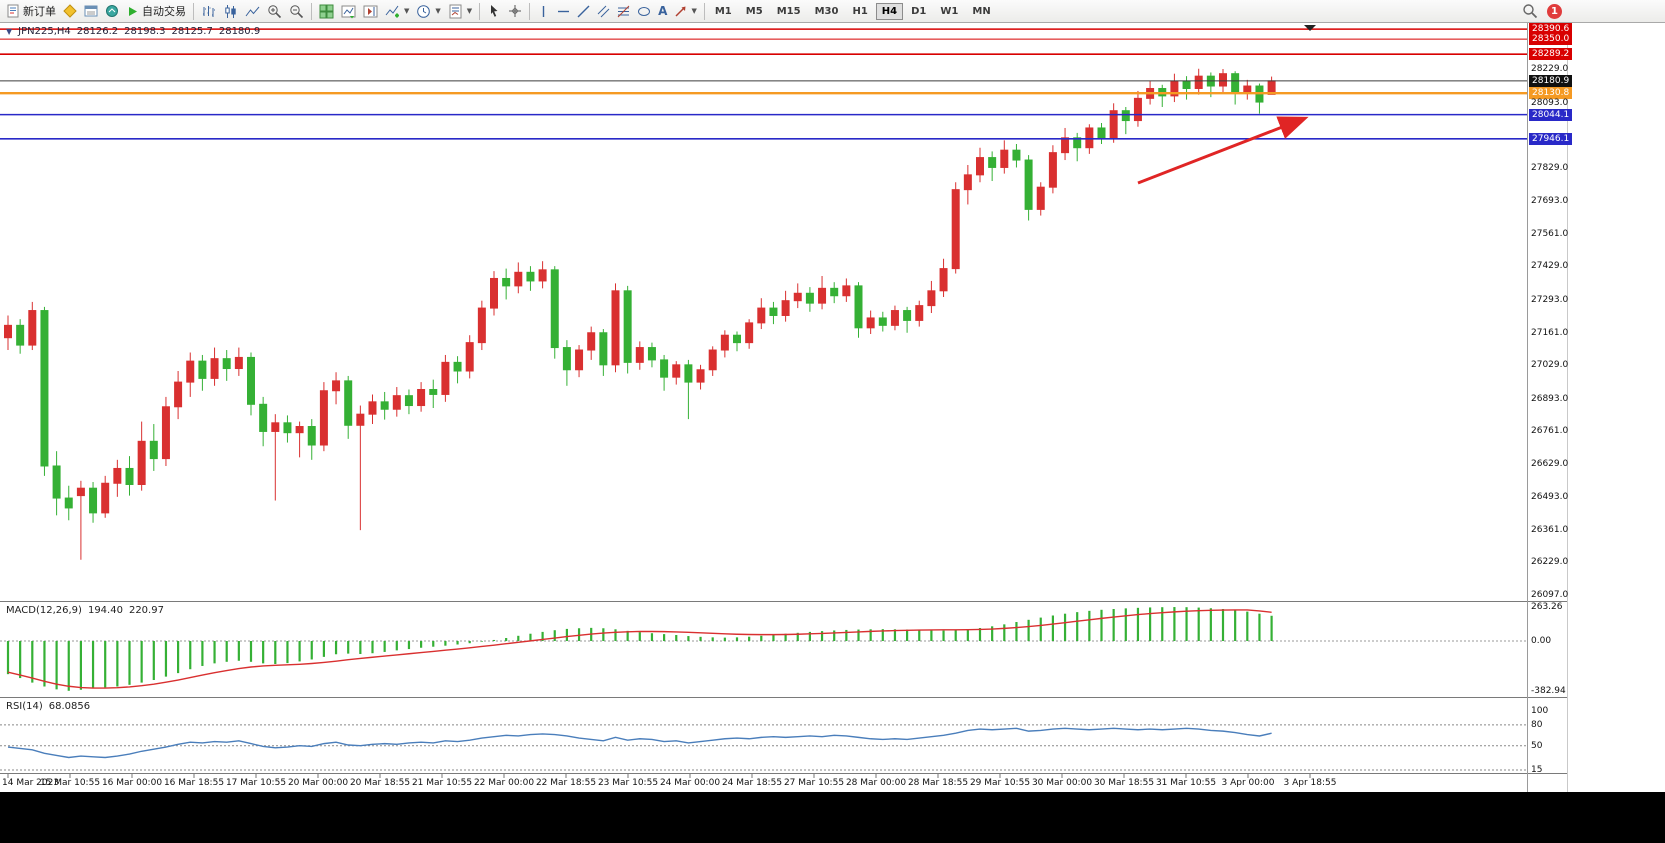 The width and height of the screenshot is (1665, 843). What do you see at coordinates (133, 11) in the screenshot?
I see `autotrading-play-icon` at bounding box center [133, 11].